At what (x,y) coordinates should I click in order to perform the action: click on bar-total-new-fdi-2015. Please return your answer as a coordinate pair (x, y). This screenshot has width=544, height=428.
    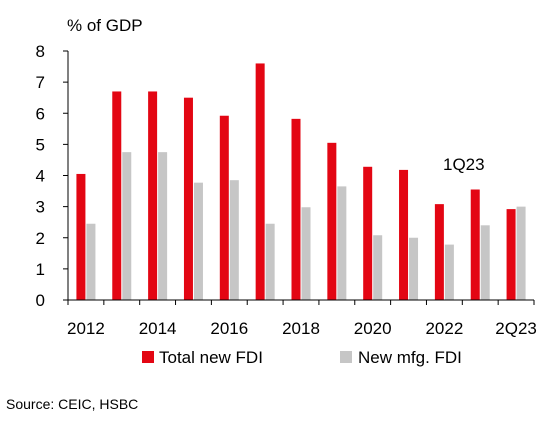
    Looking at the image, I should click on (188, 198).